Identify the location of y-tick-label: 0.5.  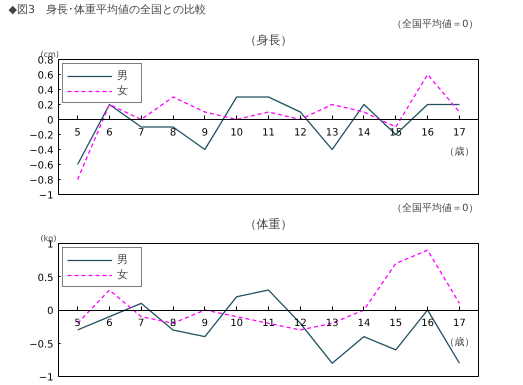
(46, 278).